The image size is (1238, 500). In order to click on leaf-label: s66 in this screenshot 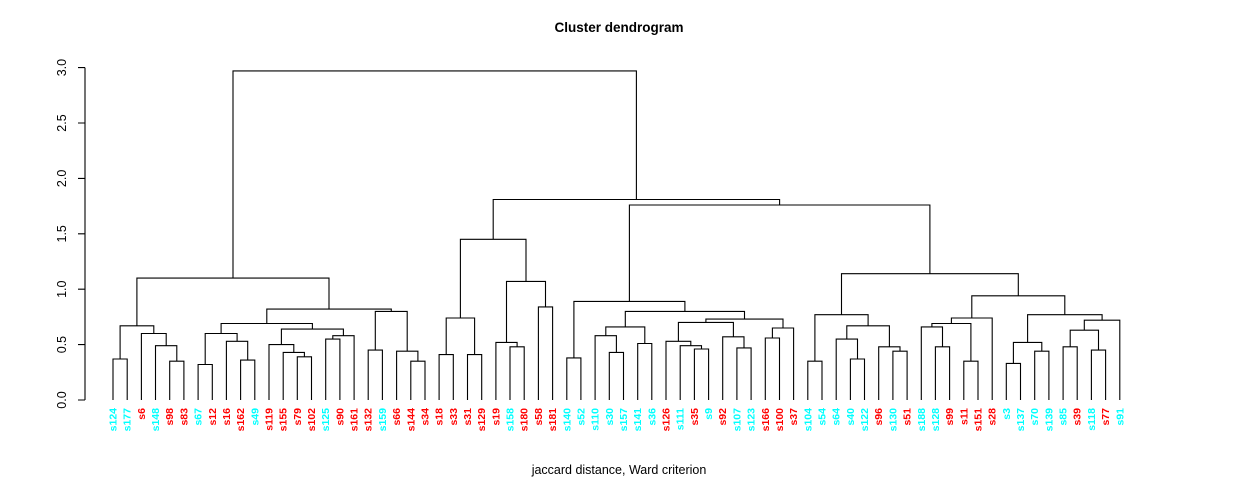, I will do `click(397, 417)`.